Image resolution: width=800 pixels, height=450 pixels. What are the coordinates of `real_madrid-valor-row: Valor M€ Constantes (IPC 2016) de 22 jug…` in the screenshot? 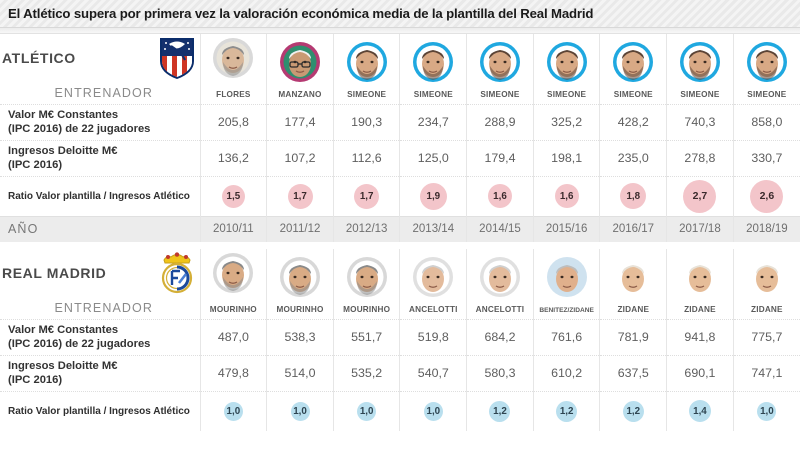 It's located at (400, 336).